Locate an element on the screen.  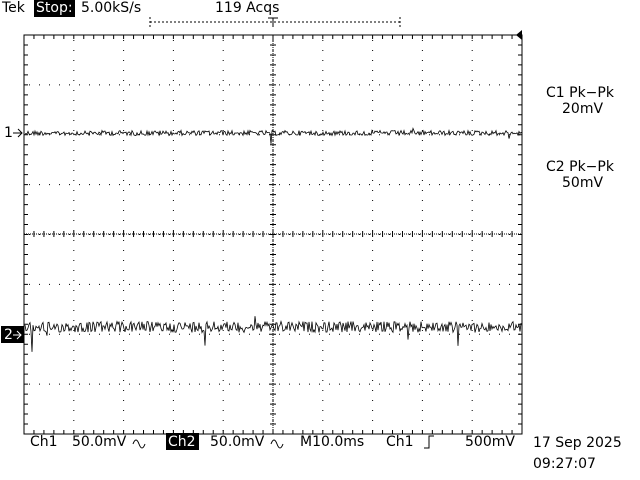
ch2-badge is located at coordinates (12, 334).